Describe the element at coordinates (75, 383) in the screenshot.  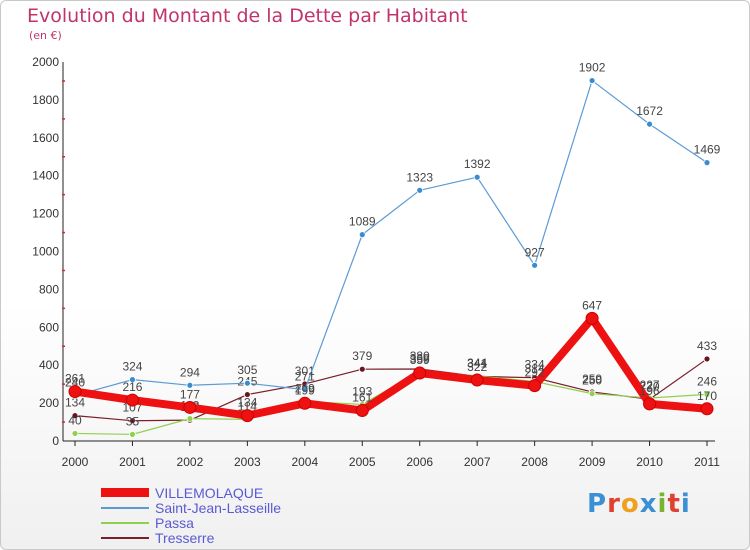
I see `data-label: 240` at that location.